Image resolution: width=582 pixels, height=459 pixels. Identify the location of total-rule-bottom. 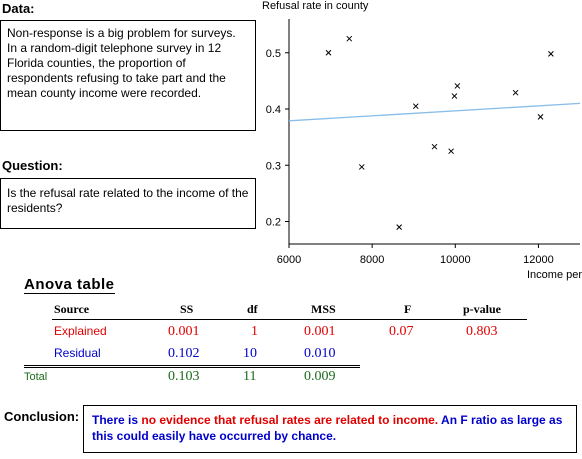
(192, 367).